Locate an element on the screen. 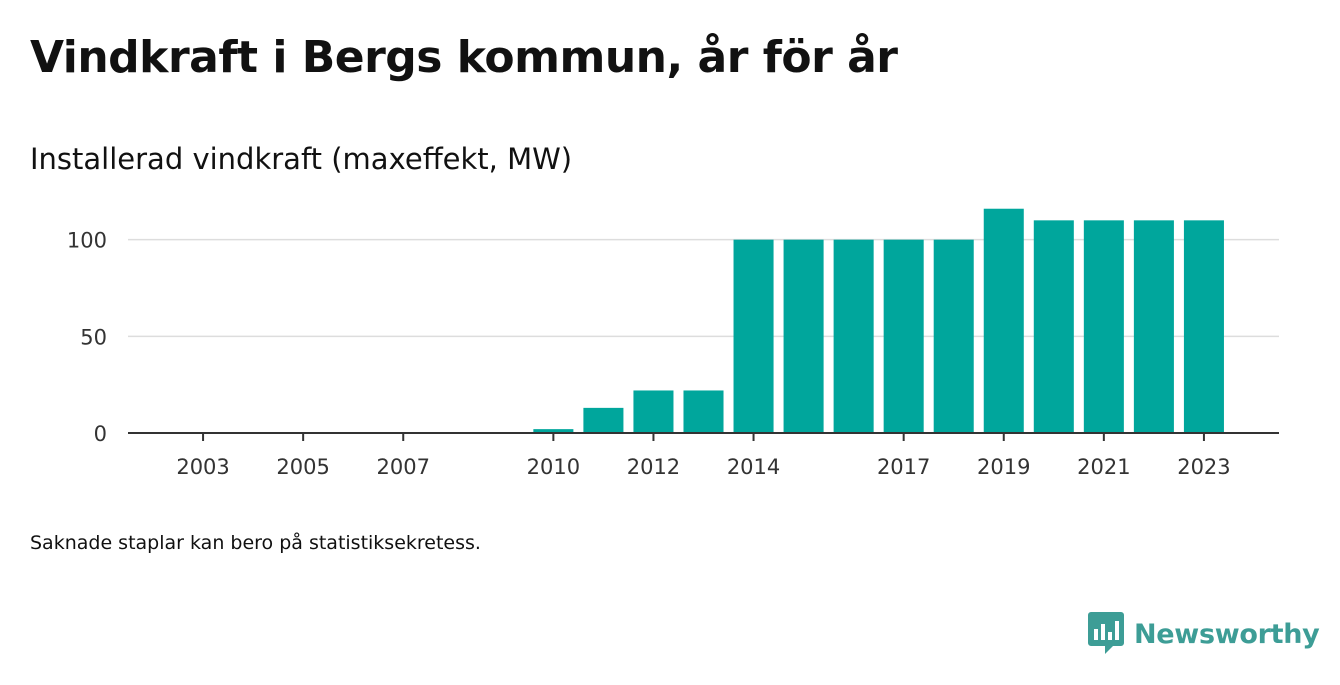 The height and width of the screenshot is (685, 1340). newsworthy-logo: Newsworthy is located at coordinates (1204, 634).